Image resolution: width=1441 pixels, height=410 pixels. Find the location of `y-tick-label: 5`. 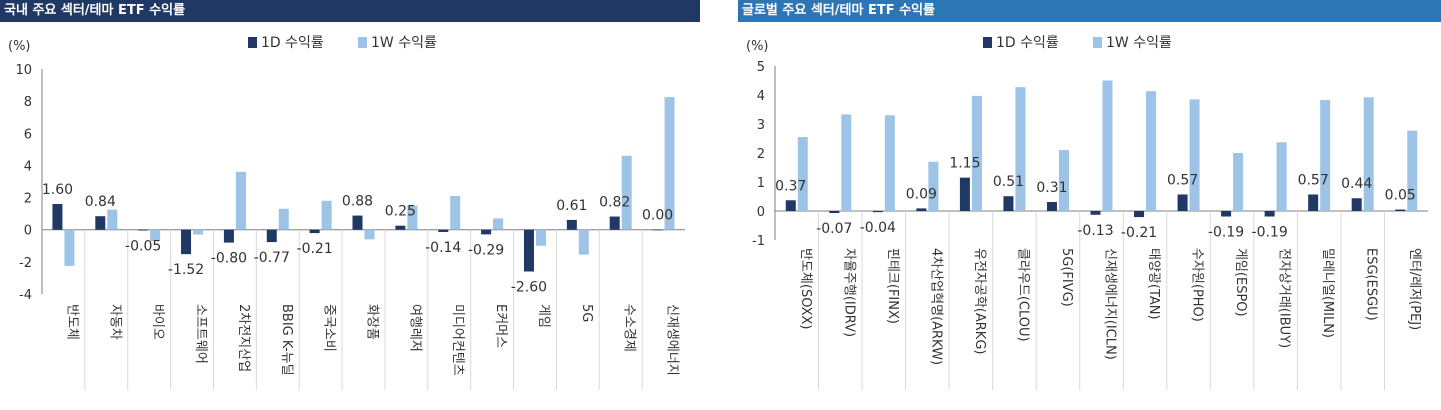

y-tick-label: 5 is located at coordinates (761, 67).